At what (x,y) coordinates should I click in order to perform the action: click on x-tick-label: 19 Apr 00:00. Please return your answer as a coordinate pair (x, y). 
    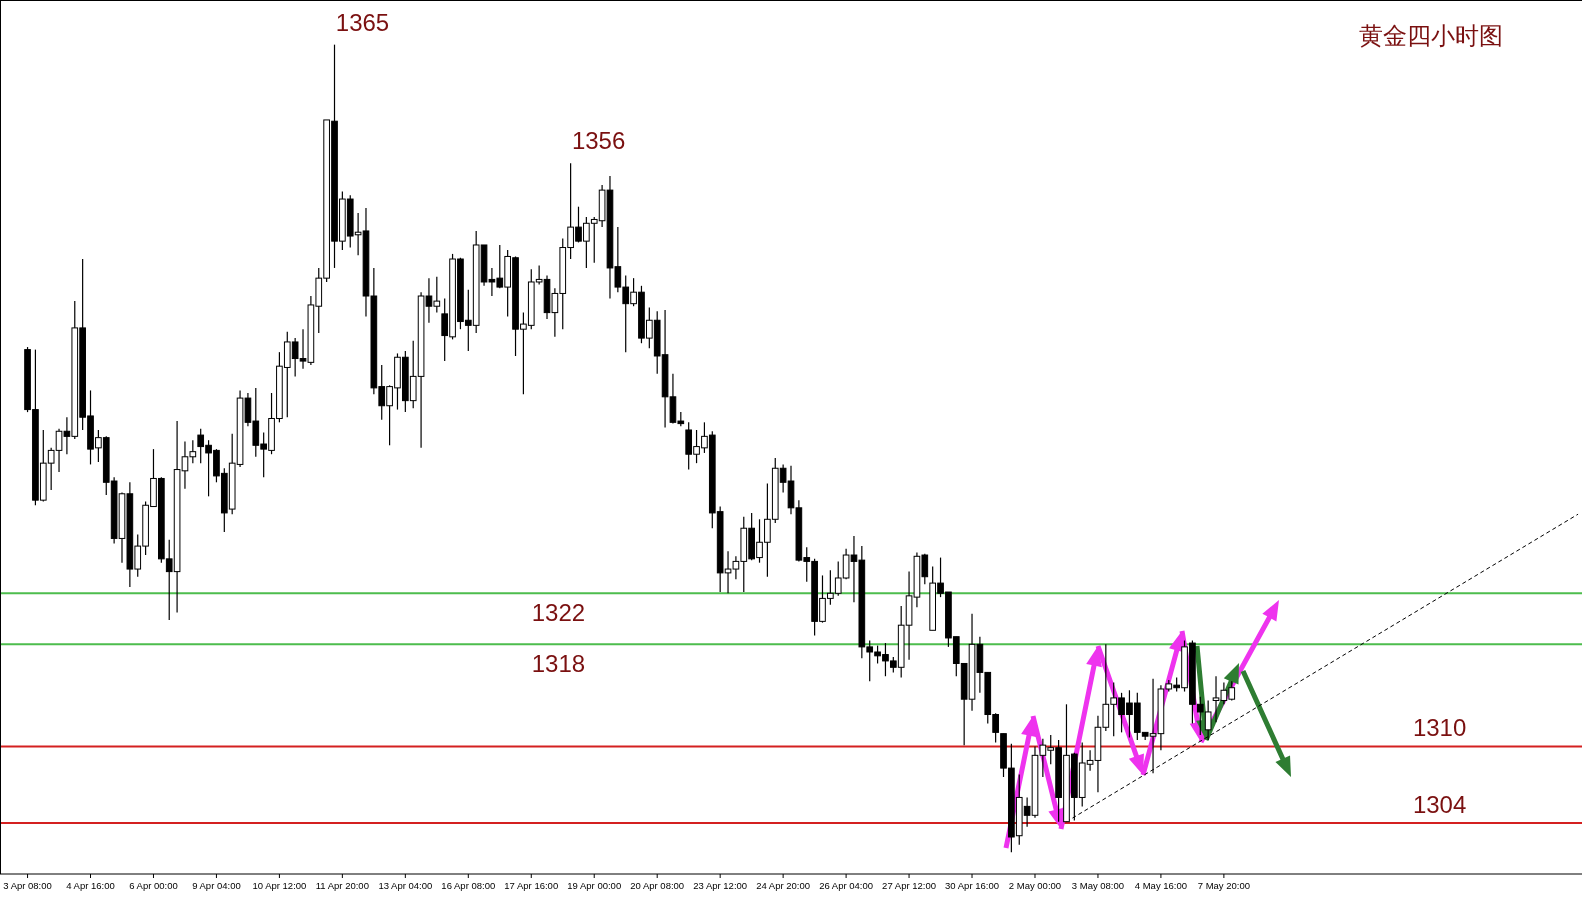
    Looking at the image, I should click on (594, 885).